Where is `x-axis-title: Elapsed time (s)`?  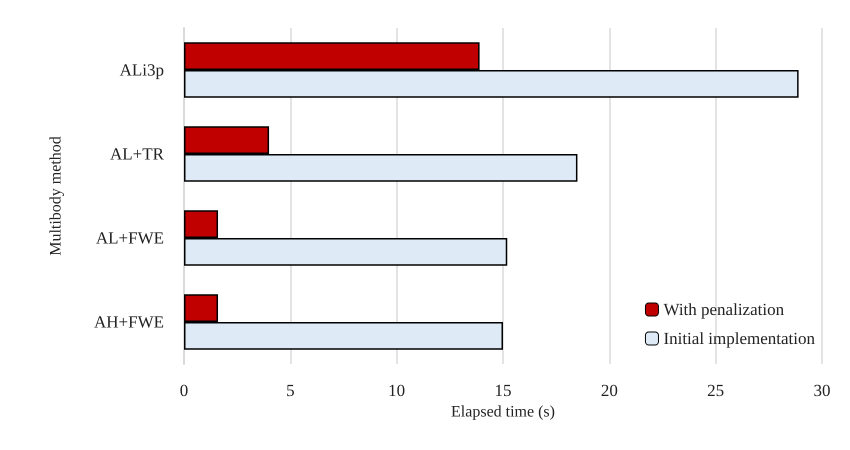 x-axis-title: Elapsed time (s) is located at coordinates (503, 412).